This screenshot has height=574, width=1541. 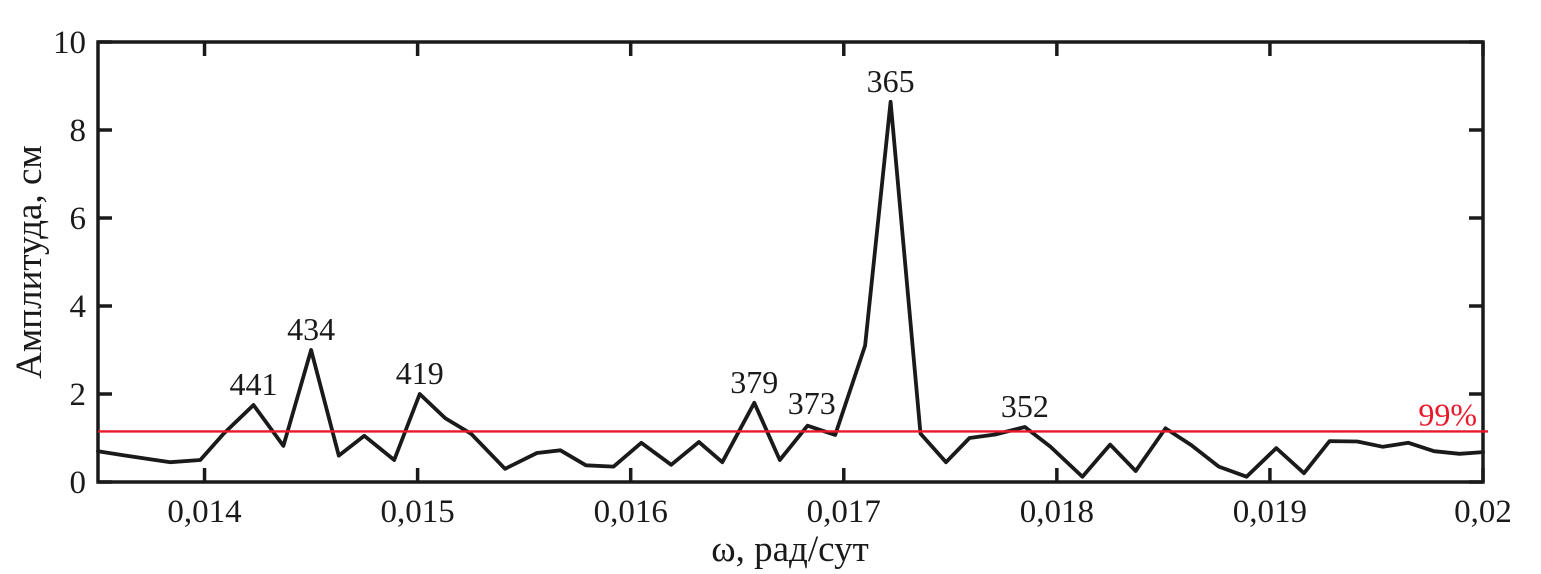 I want to click on x-tick-label: 0,019, so click(x=1270, y=512).